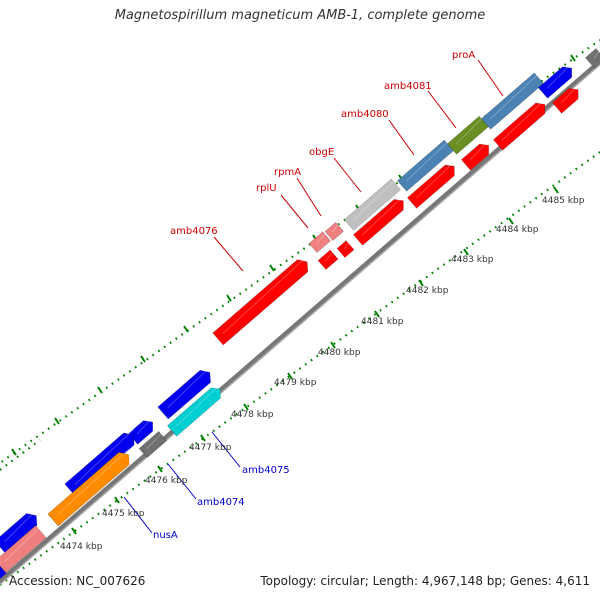  What do you see at coordinates (330, 256) in the screenshot?
I see `segment-red-2-shine` at bounding box center [330, 256].